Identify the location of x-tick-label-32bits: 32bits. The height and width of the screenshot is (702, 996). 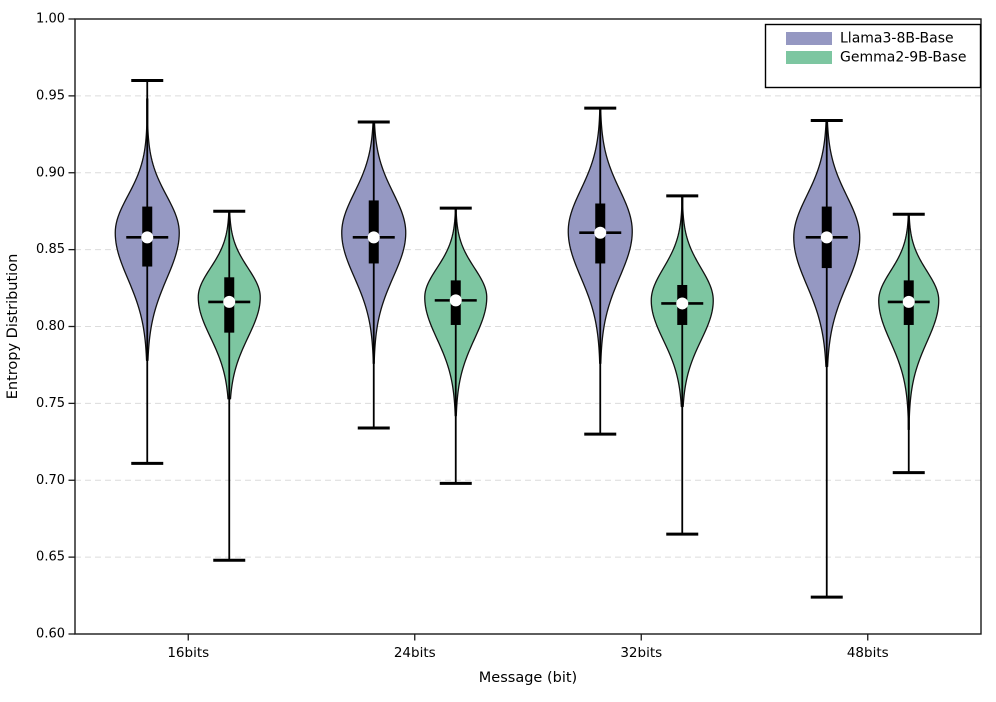
(641, 653).